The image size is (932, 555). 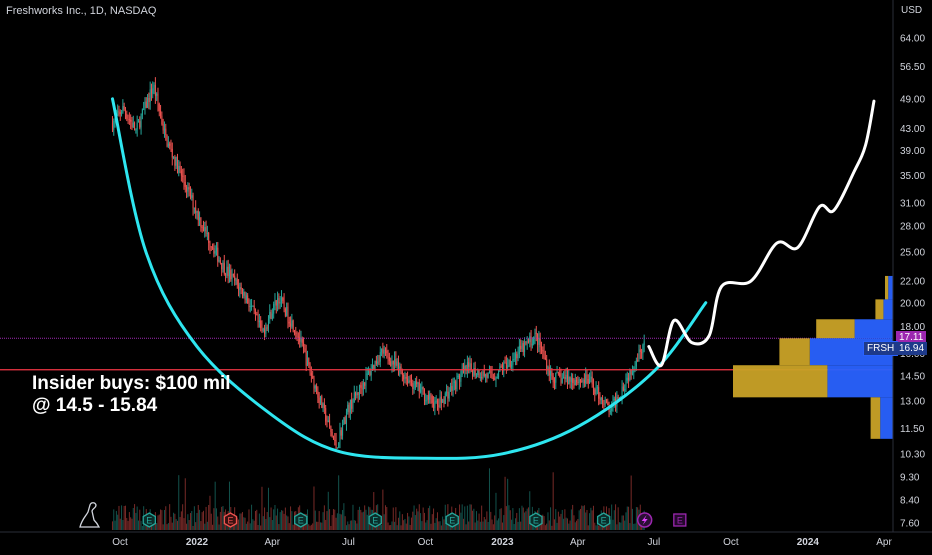 What do you see at coordinates (466, 539) in the screenshot?
I see `x-axis: Oct 2022 Apr Jul Oct 2023 Apr Jul Oct 2024 Apr` at bounding box center [466, 539].